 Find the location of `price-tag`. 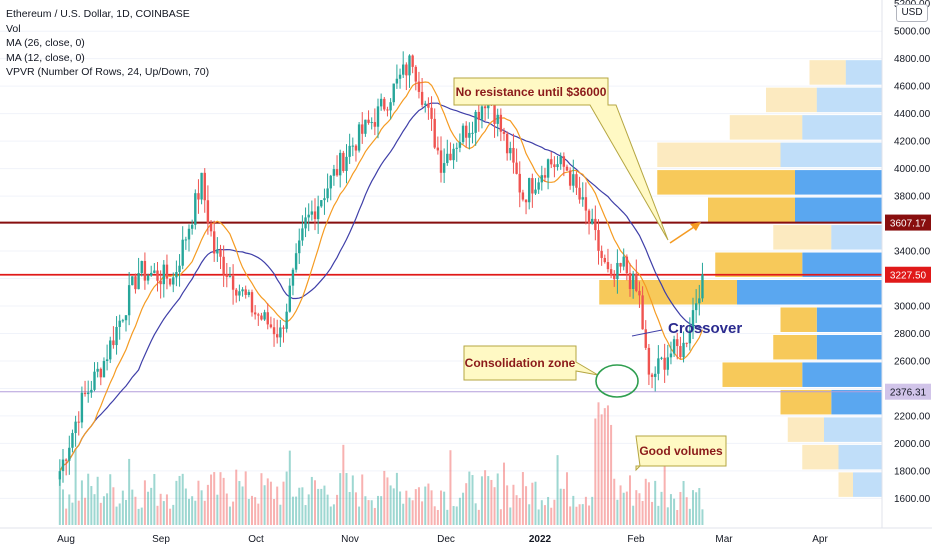

price-tag is located at coordinates (908, 222).